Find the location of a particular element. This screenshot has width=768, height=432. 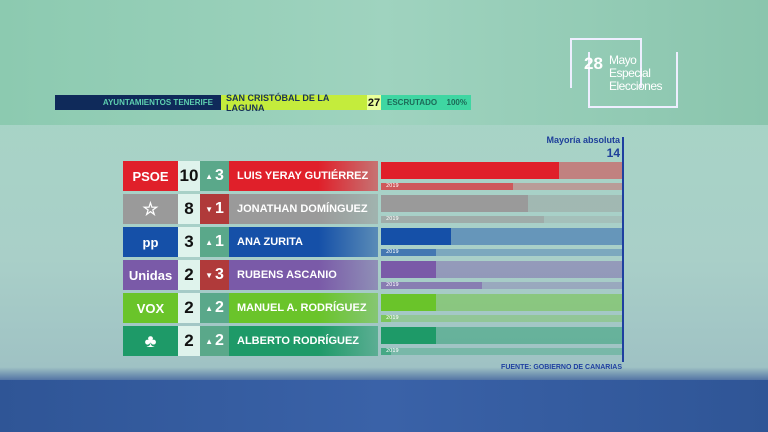

scrutiny-value: 100% is located at coordinates (456, 102).